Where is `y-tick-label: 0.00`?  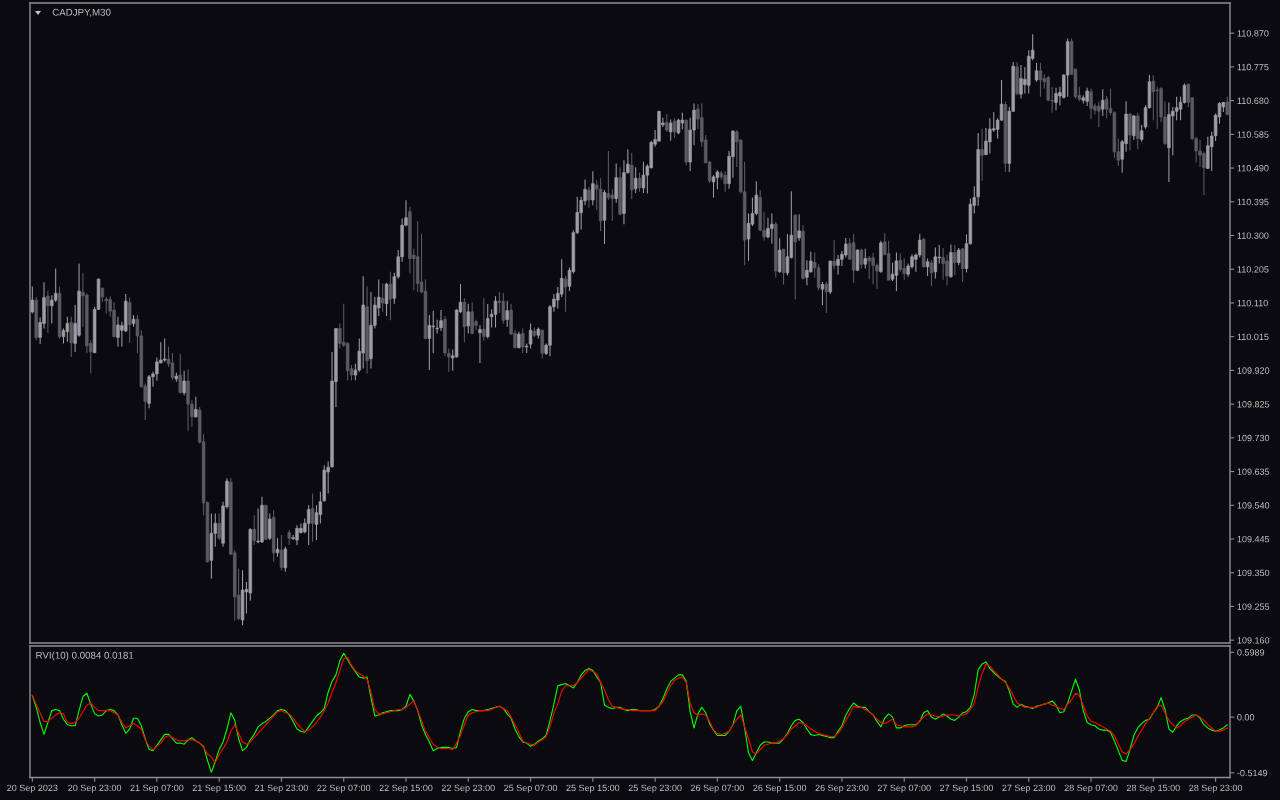
y-tick-label: 0.00 is located at coordinates (1246, 717).